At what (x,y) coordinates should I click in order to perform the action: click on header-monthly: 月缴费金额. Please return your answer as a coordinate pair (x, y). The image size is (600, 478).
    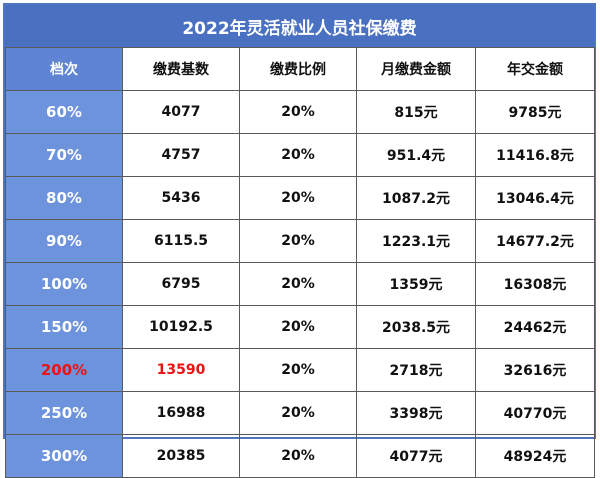
    Looking at the image, I should click on (416, 69).